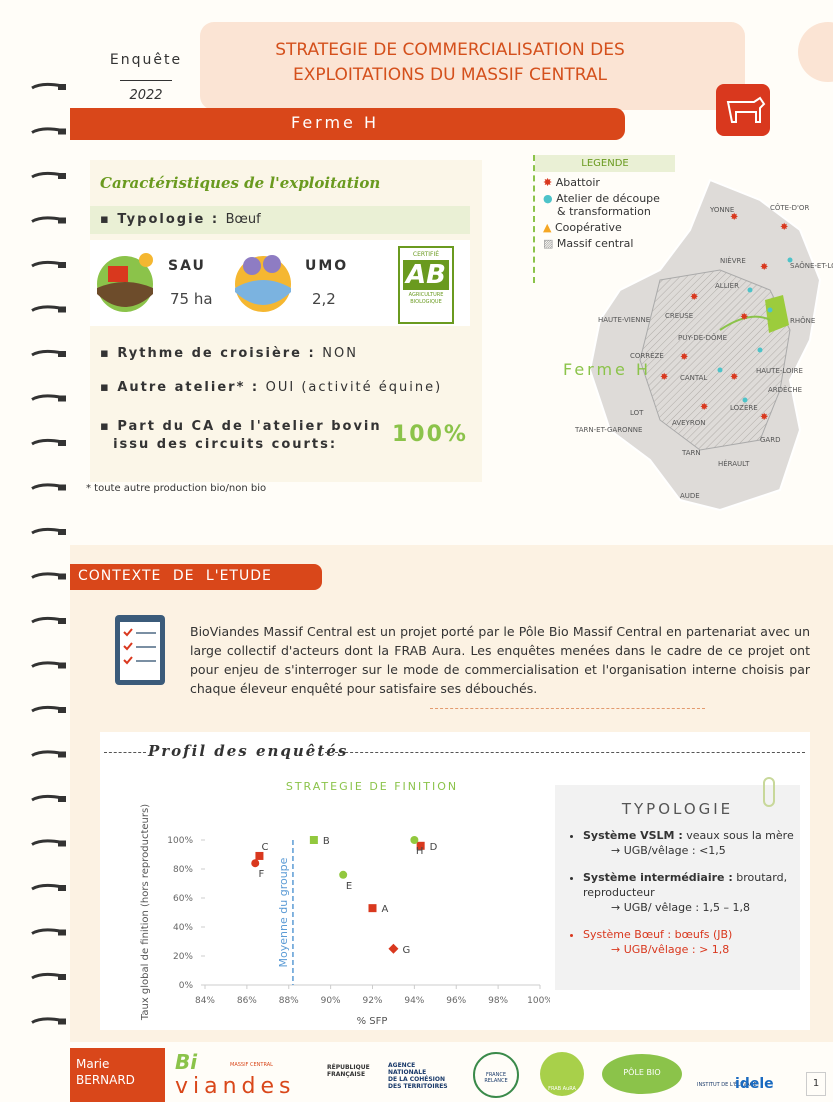 This screenshot has height=1102, width=833. I want to click on legend-item: ✸ Abattoir, so click(571, 182).